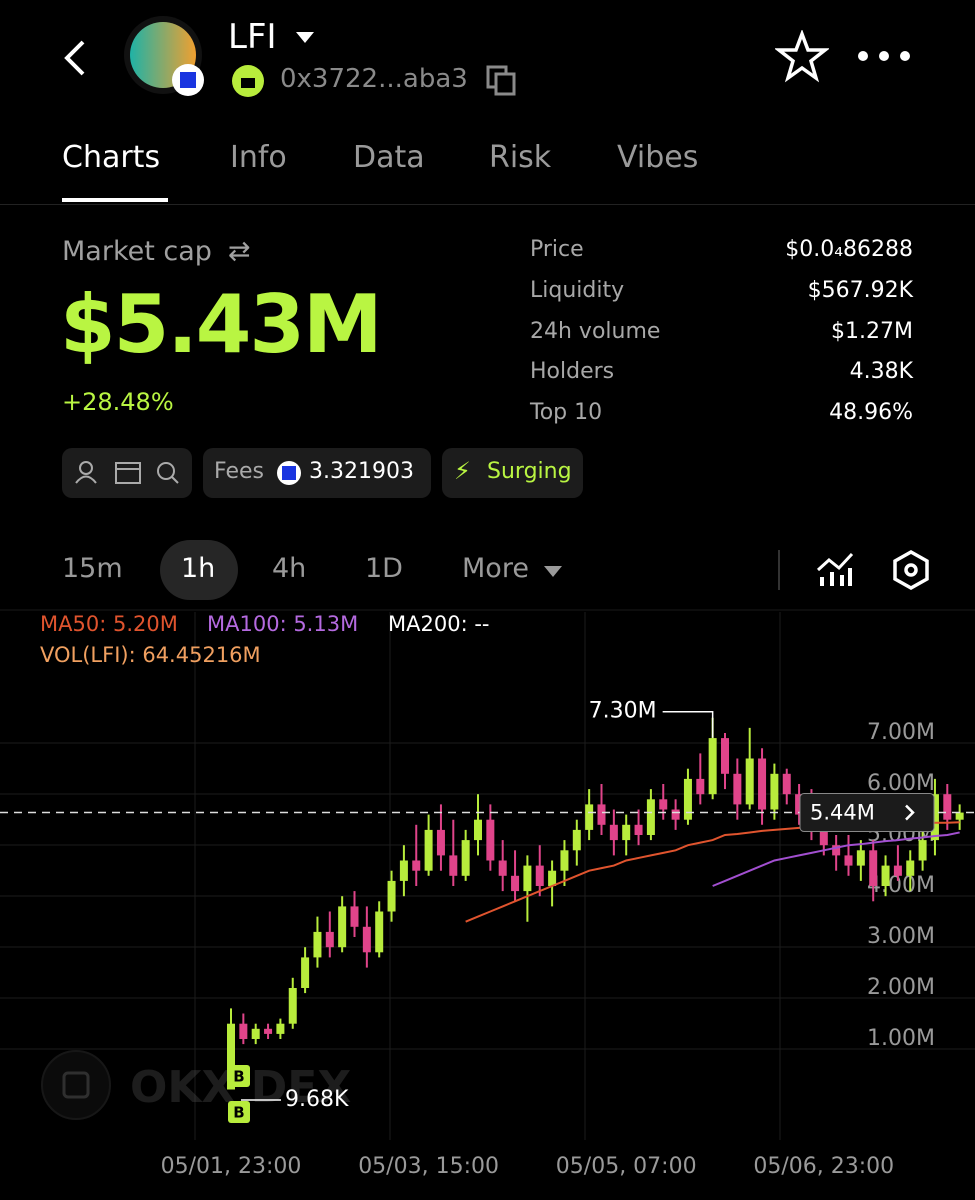 Image resolution: width=975 pixels, height=1200 pixels. What do you see at coordinates (557, 249) in the screenshot?
I see `stat-label: Price` at bounding box center [557, 249].